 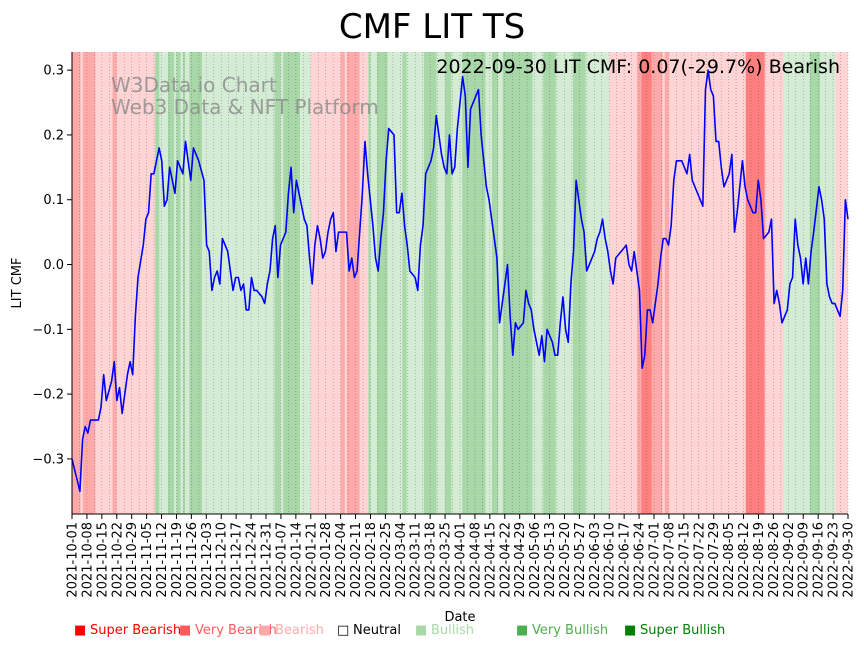 What do you see at coordinates (452, 630) in the screenshot?
I see `legend-label: Bullish` at bounding box center [452, 630].